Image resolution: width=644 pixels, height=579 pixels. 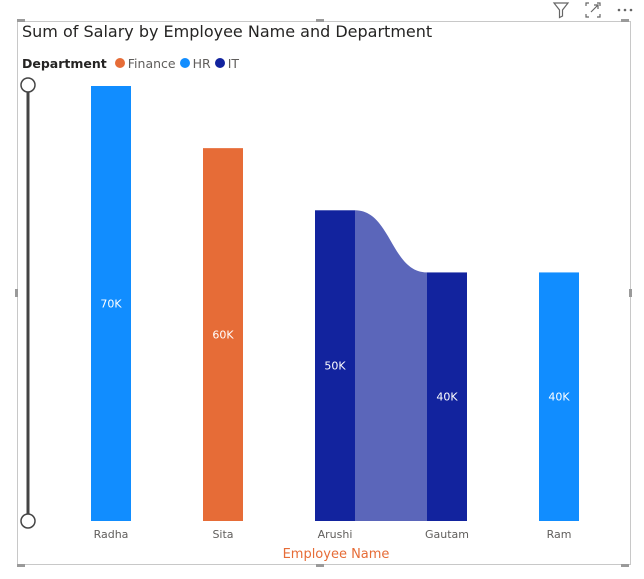 I want to click on data-label-radha: 70K, so click(x=111, y=304).